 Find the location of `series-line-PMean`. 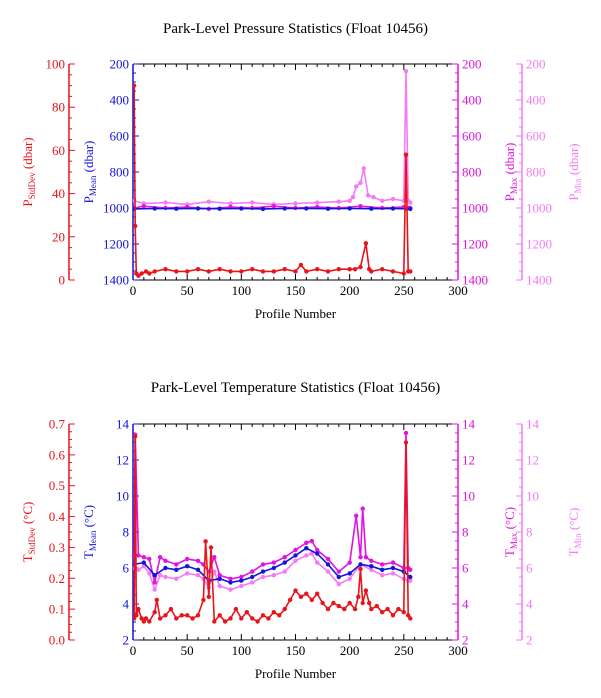

series-line-PMean is located at coordinates (272, 208).